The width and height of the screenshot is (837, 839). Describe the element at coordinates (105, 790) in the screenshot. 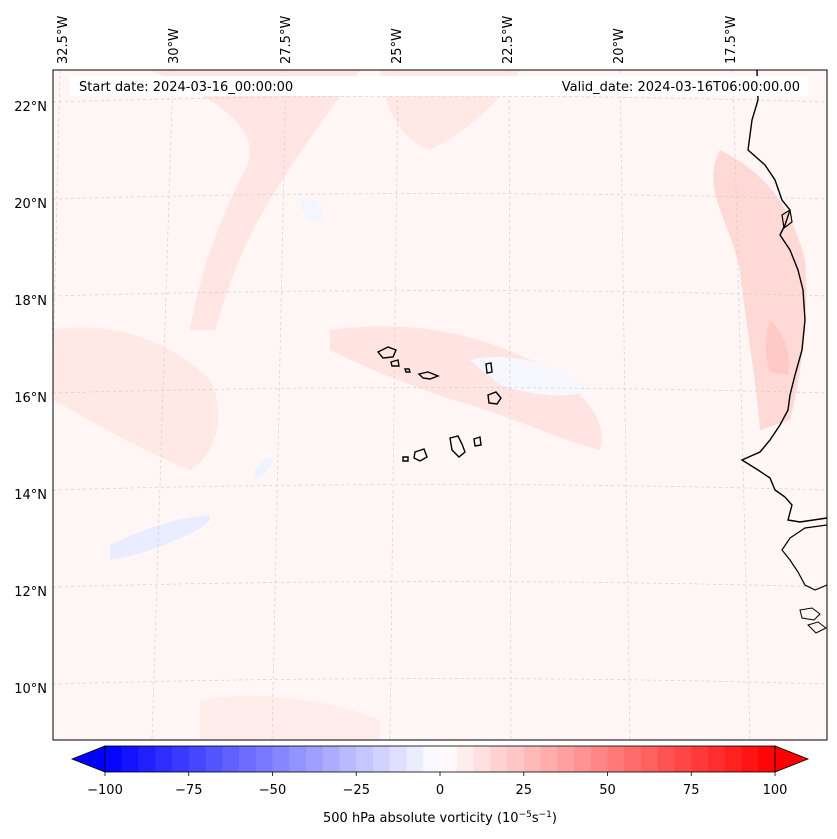

I see `colorbar-tick-label: −100` at that location.